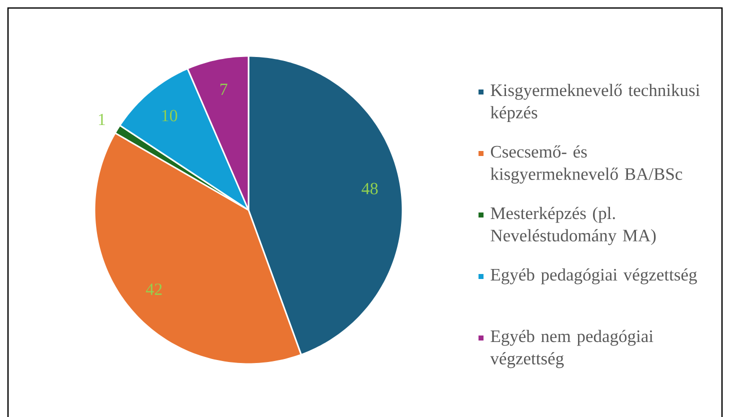  Describe the element at coordinates (593, 276) in the screenshot. I see `legend-label: Egyéb pedagógiai végzettség` at that location.